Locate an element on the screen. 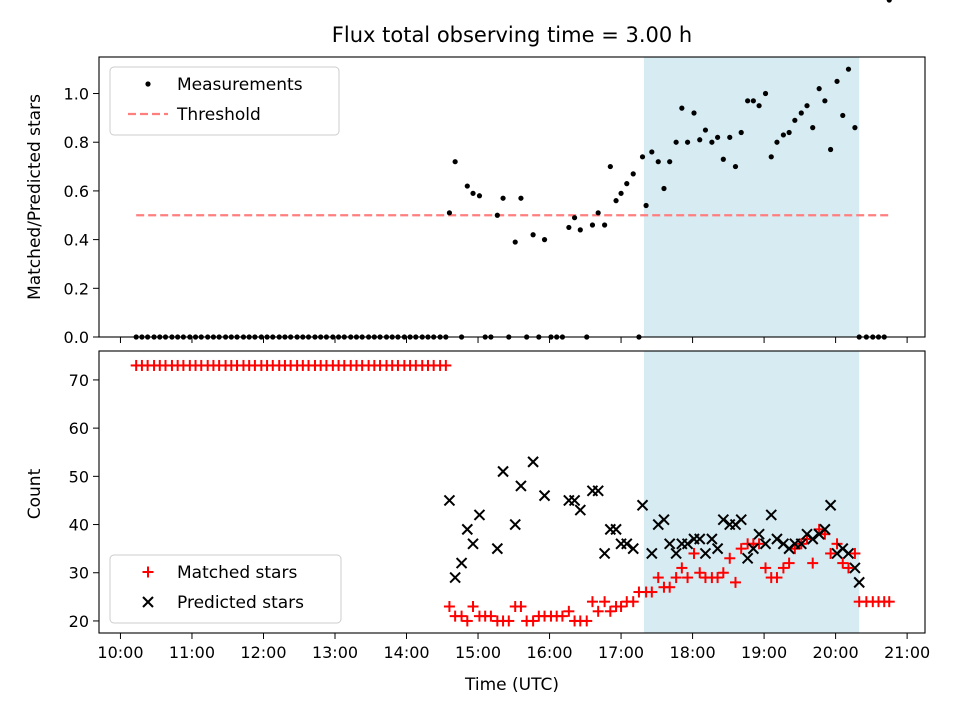  legend-label: Measurements is located at coordinates (240, 85).